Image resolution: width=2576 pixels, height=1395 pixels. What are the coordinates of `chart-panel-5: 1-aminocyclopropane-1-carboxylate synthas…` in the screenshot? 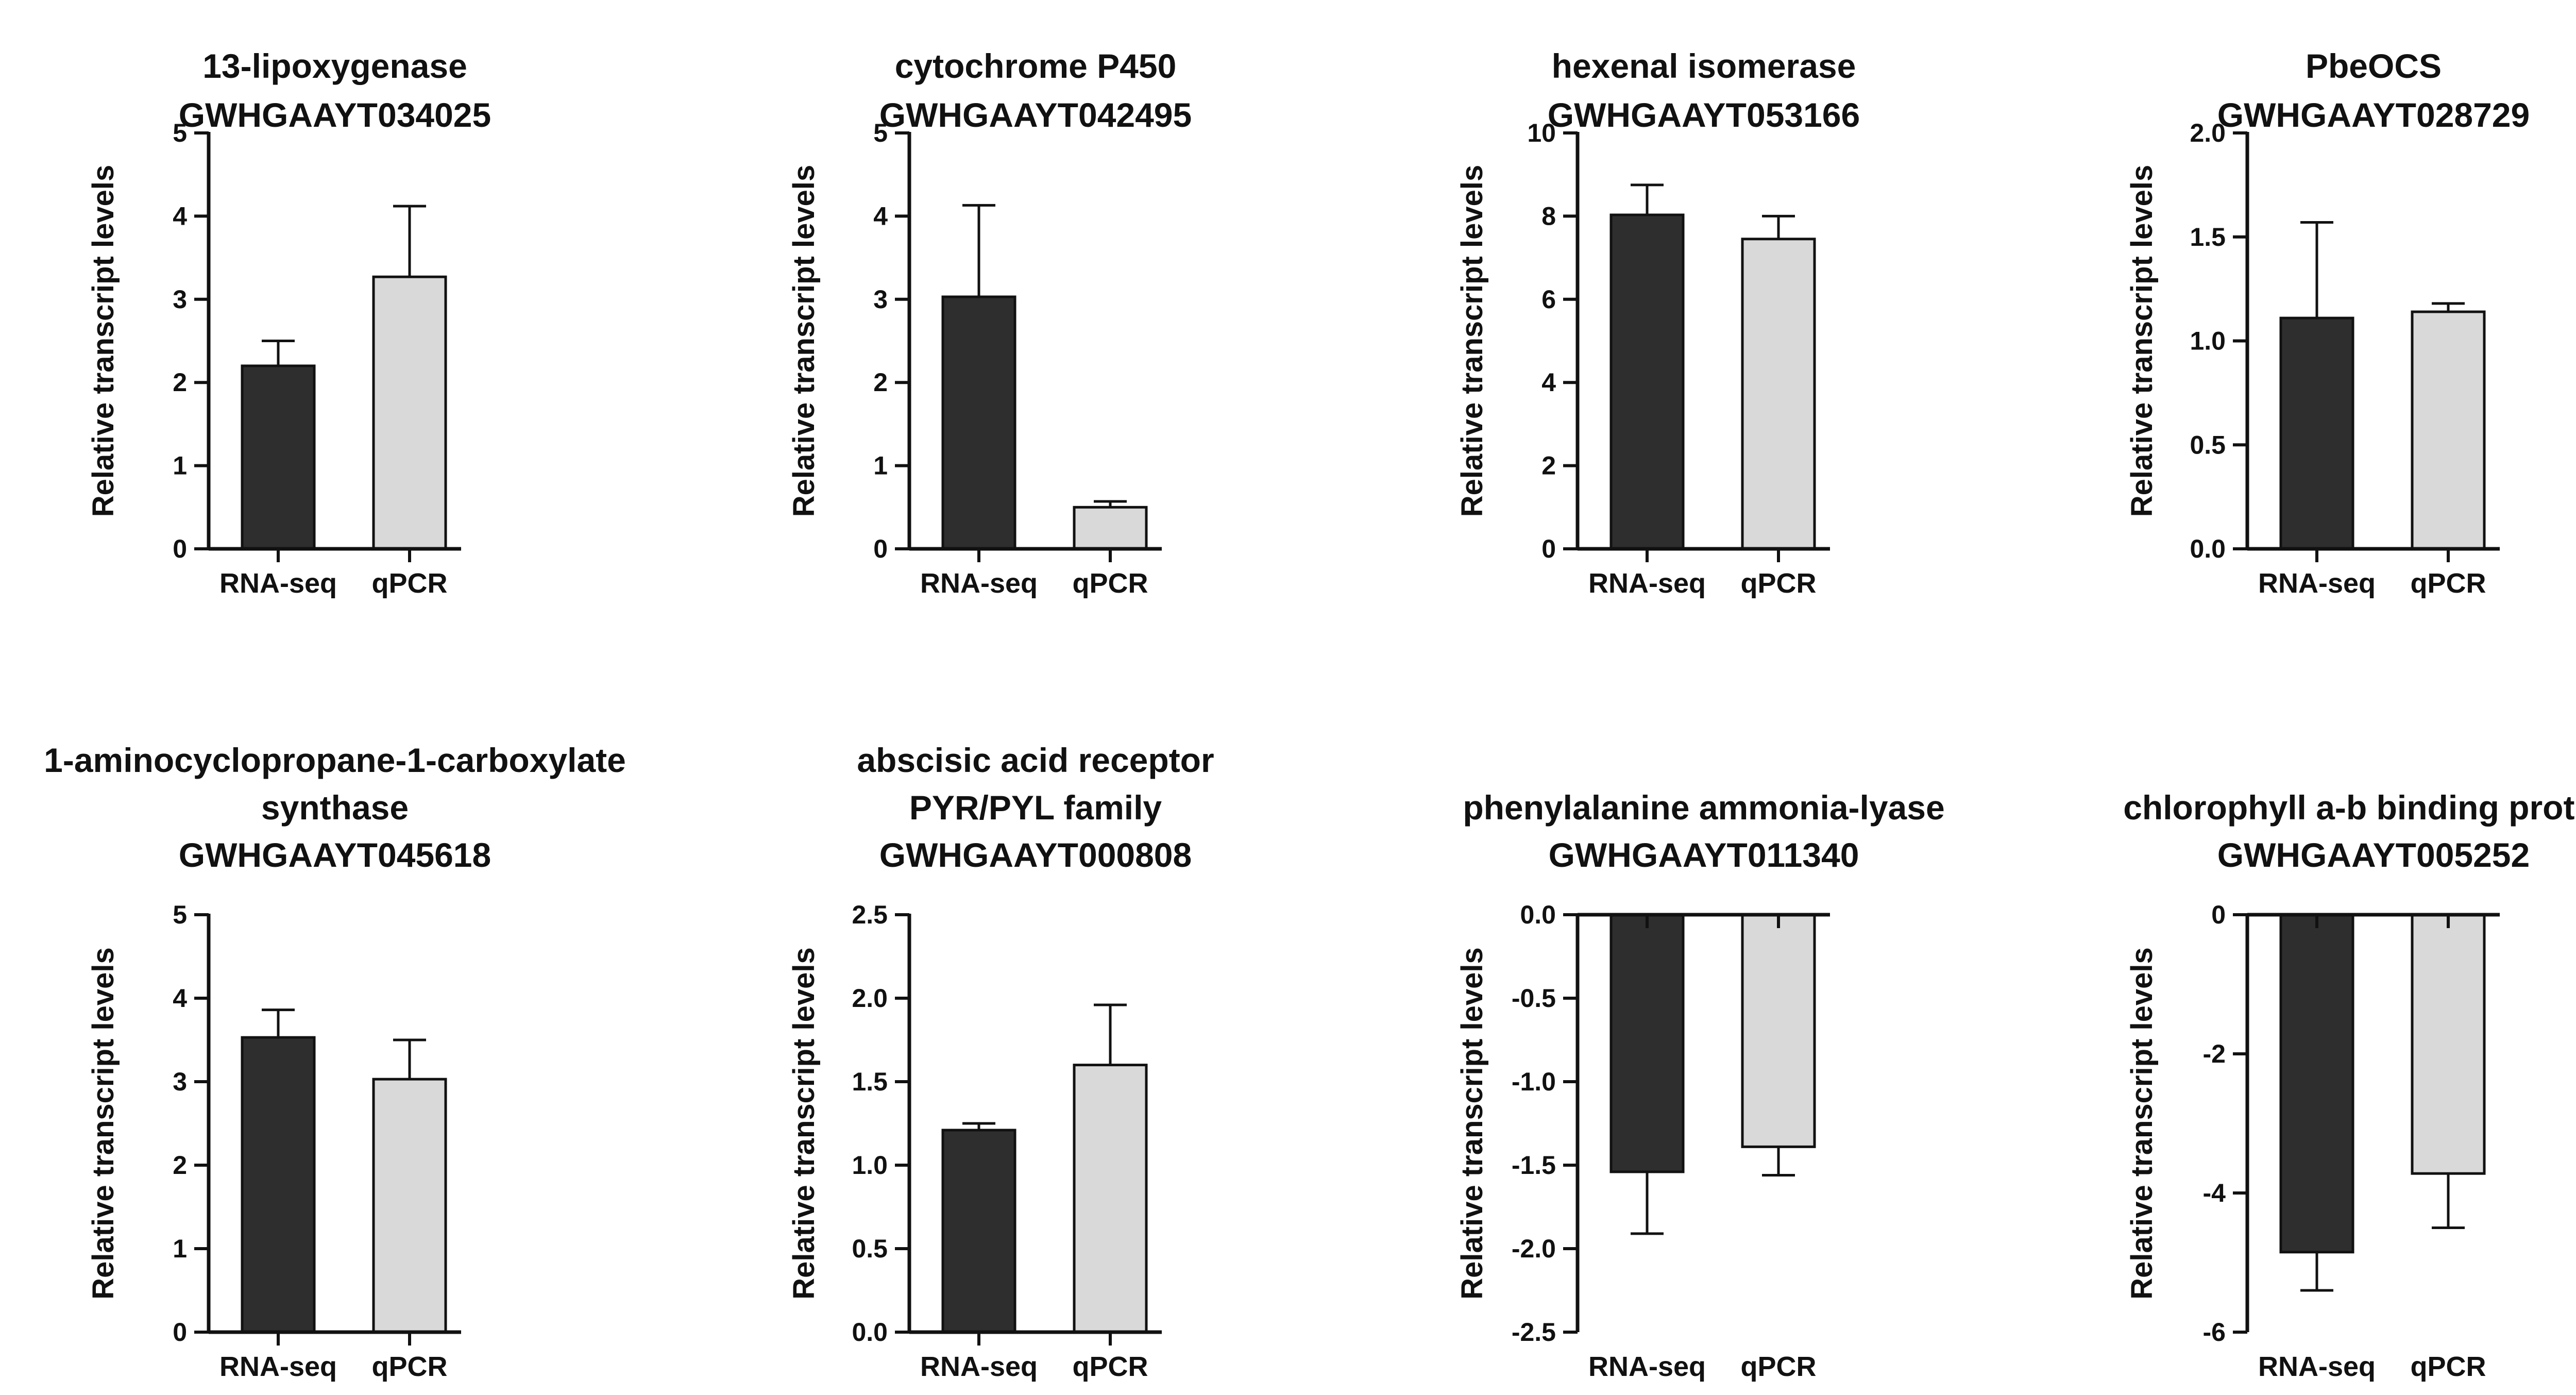 It's located at (335, 1062).